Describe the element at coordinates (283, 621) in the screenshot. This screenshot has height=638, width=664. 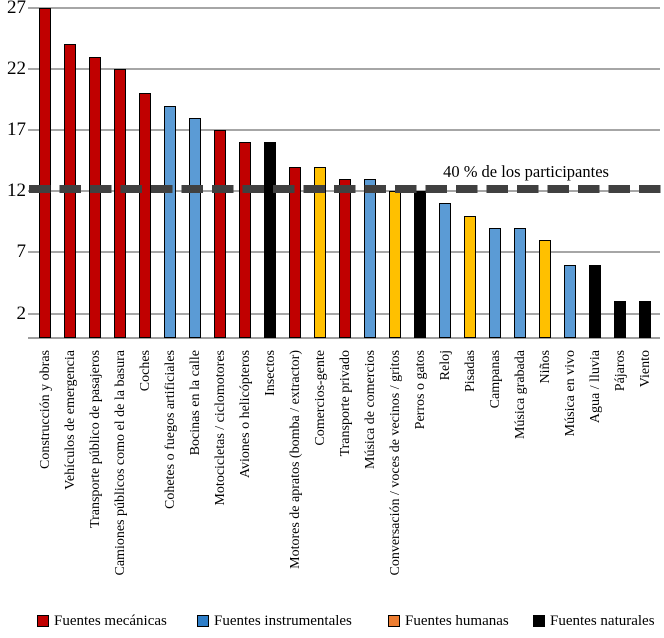
I see `legend-label: Fuentes instrumentales` at that location.